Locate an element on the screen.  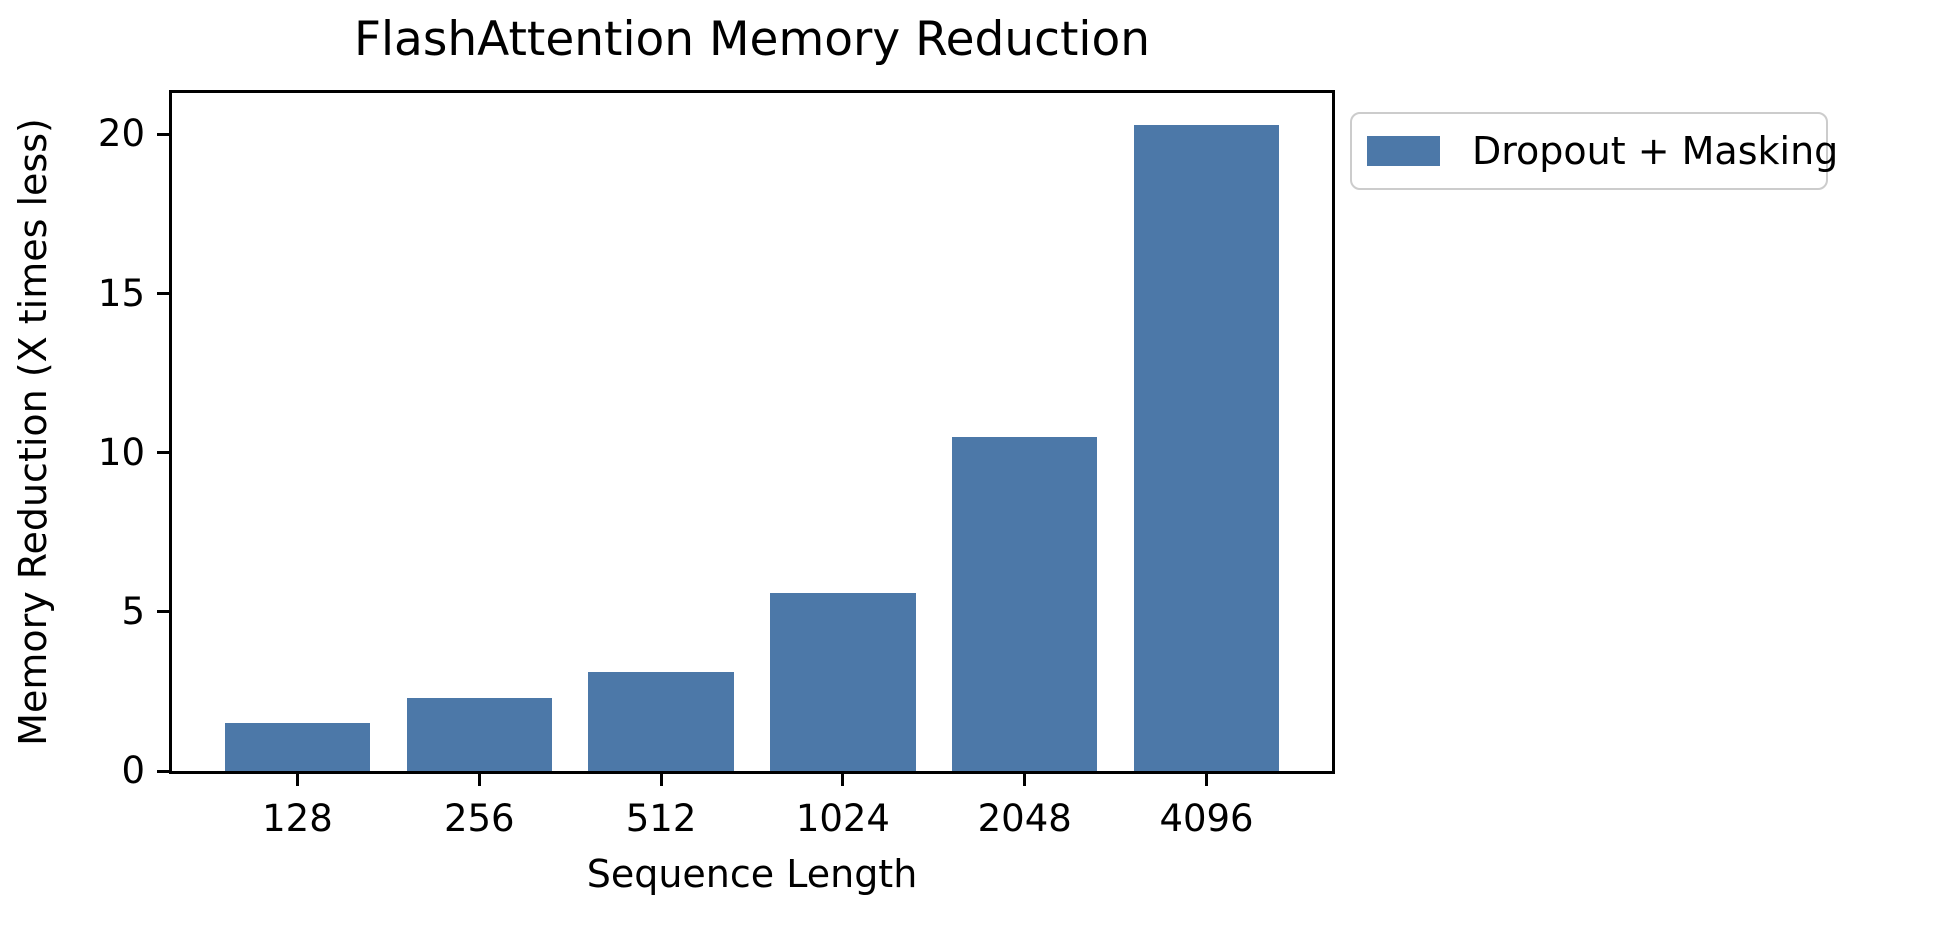
x-tick-label: 128 is located at coordinates (297, 818).